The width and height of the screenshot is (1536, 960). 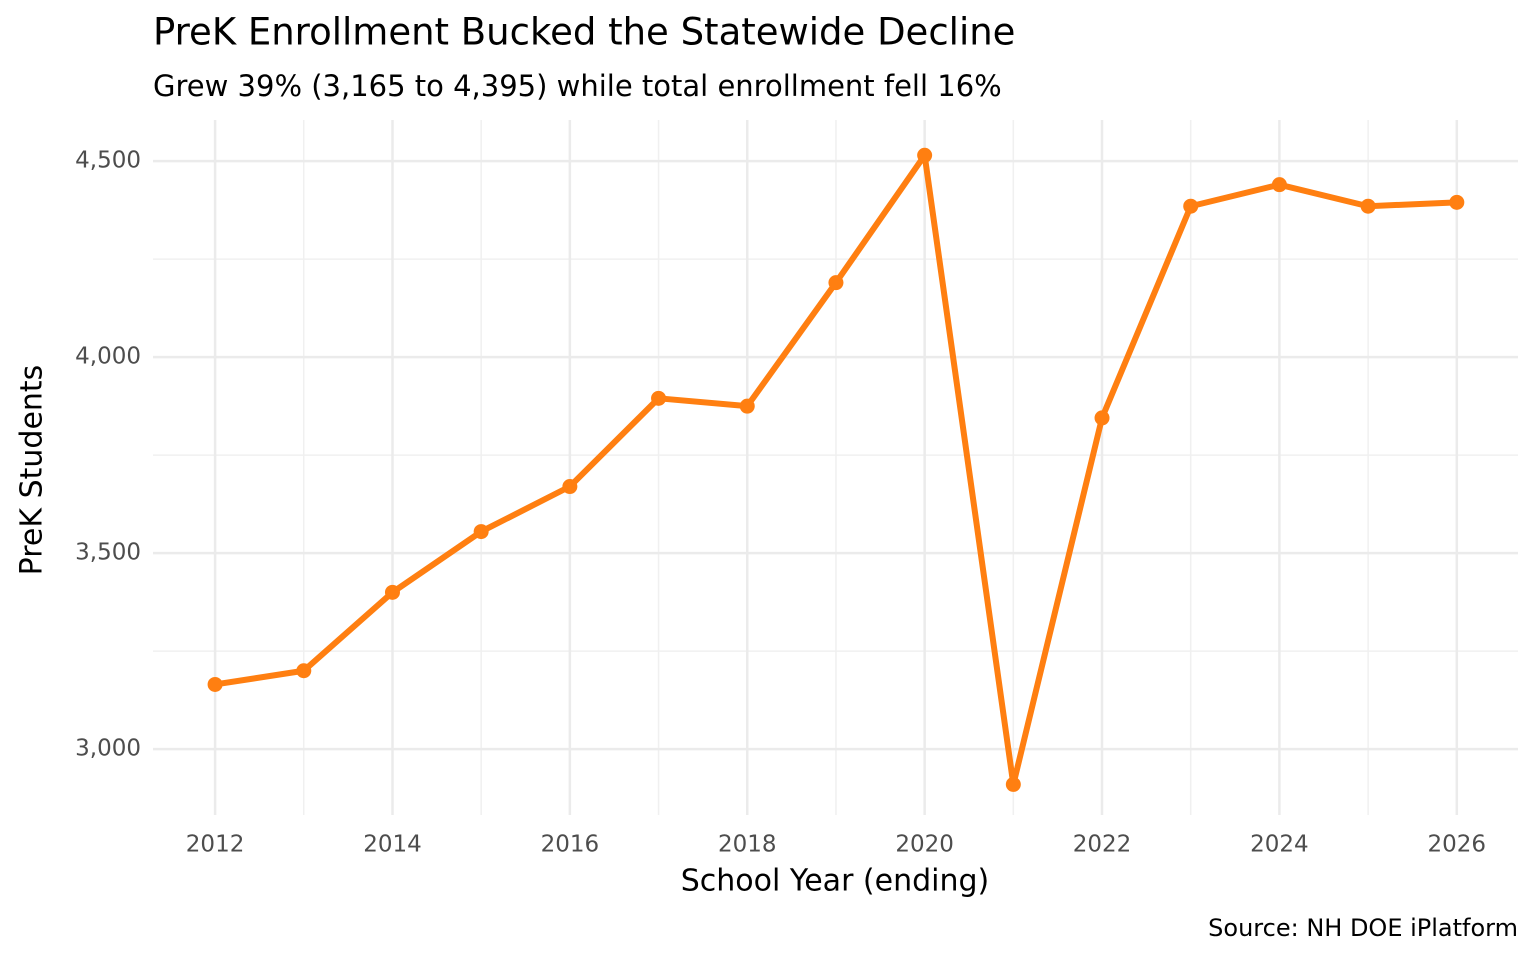 I want to click on caption: Source: NH DOE iPlatform, so click(x=1363, y=928).